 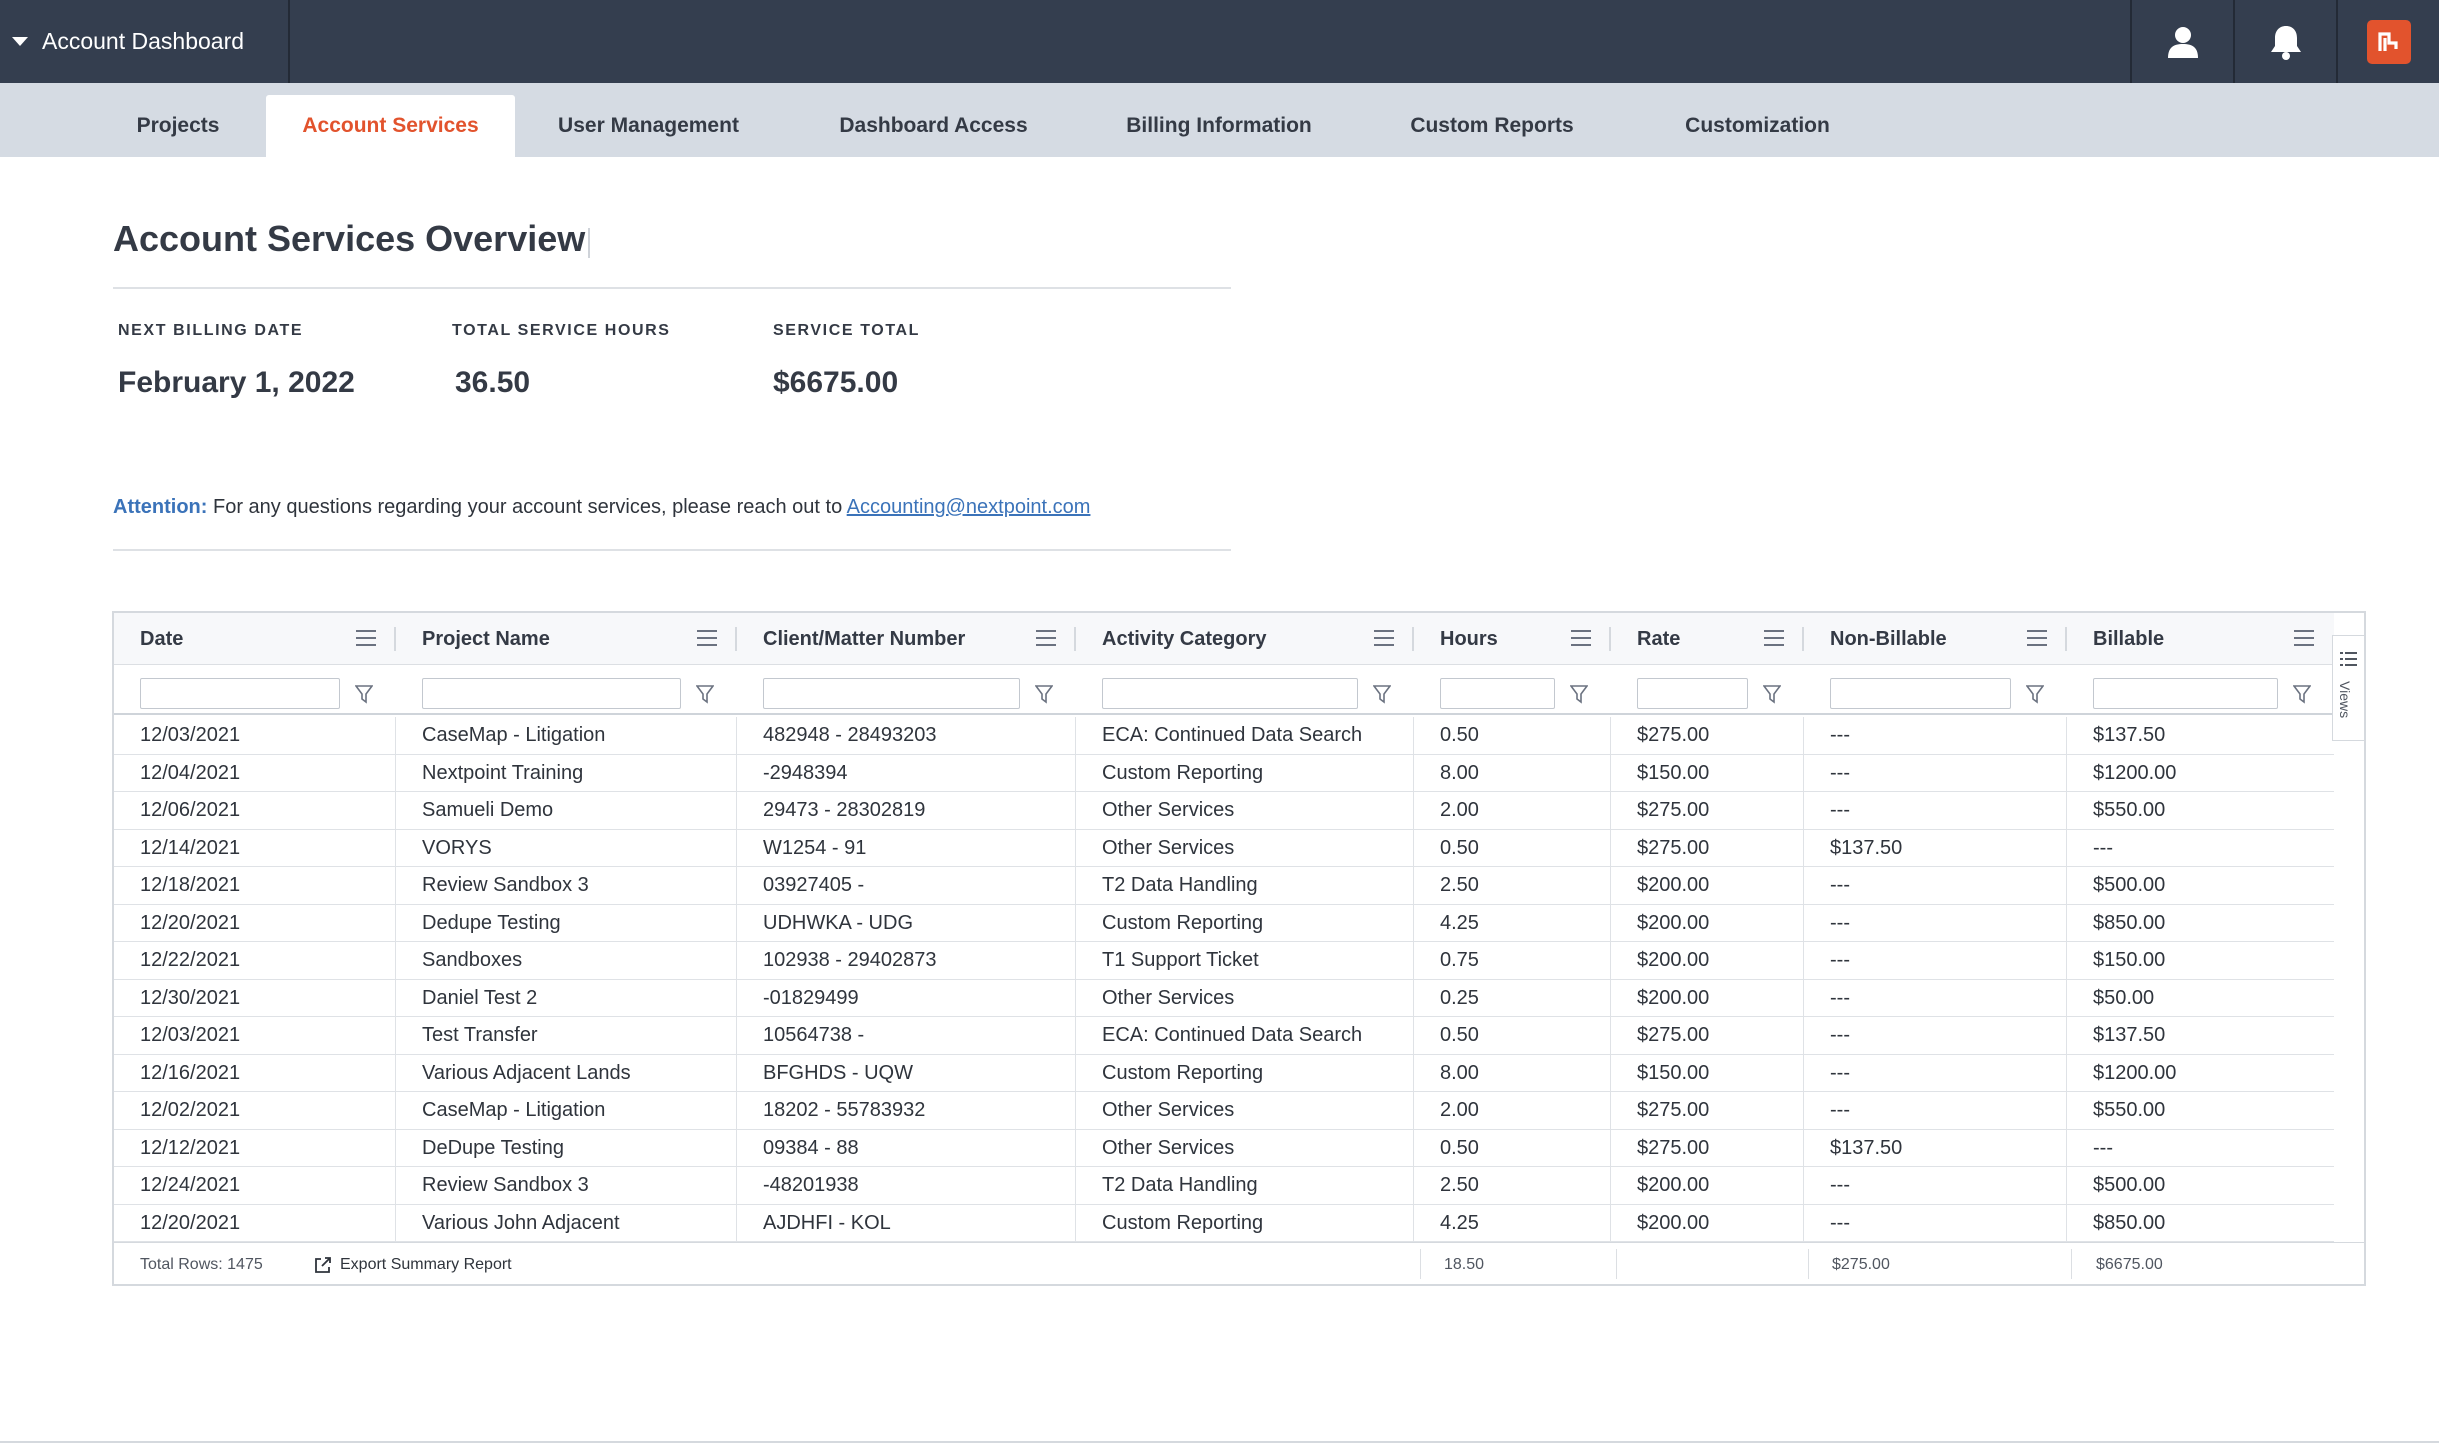 What do you see at coordinates (2129, 1110) in the screenshot?
I see `cell-billable: $550.00` at bounding box center [2129, 1110].